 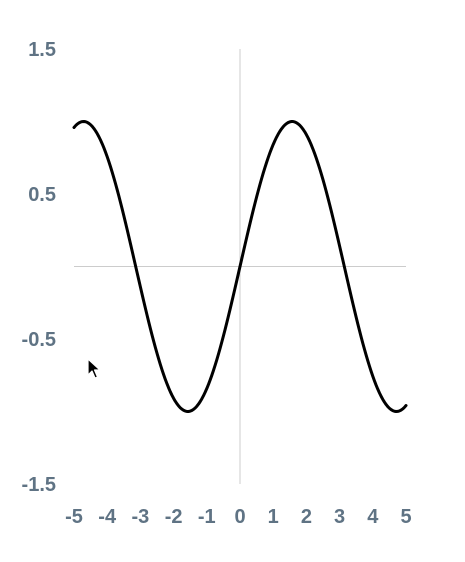 What do you see at coordinates (141, 517) in the screenshot?
I see `x-tick-label: -3` at bounding box center [141, 517].